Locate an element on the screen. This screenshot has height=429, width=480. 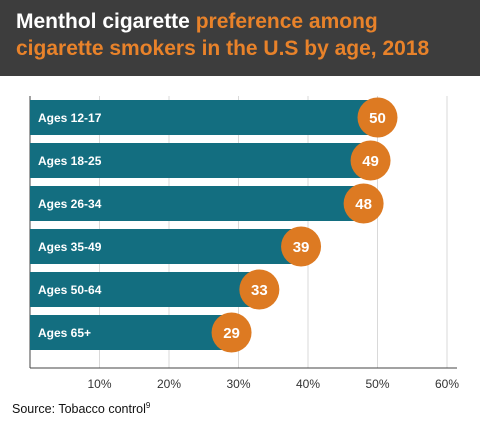
title-white-part: Menthol cigarette is located at coordinates (103, 21).